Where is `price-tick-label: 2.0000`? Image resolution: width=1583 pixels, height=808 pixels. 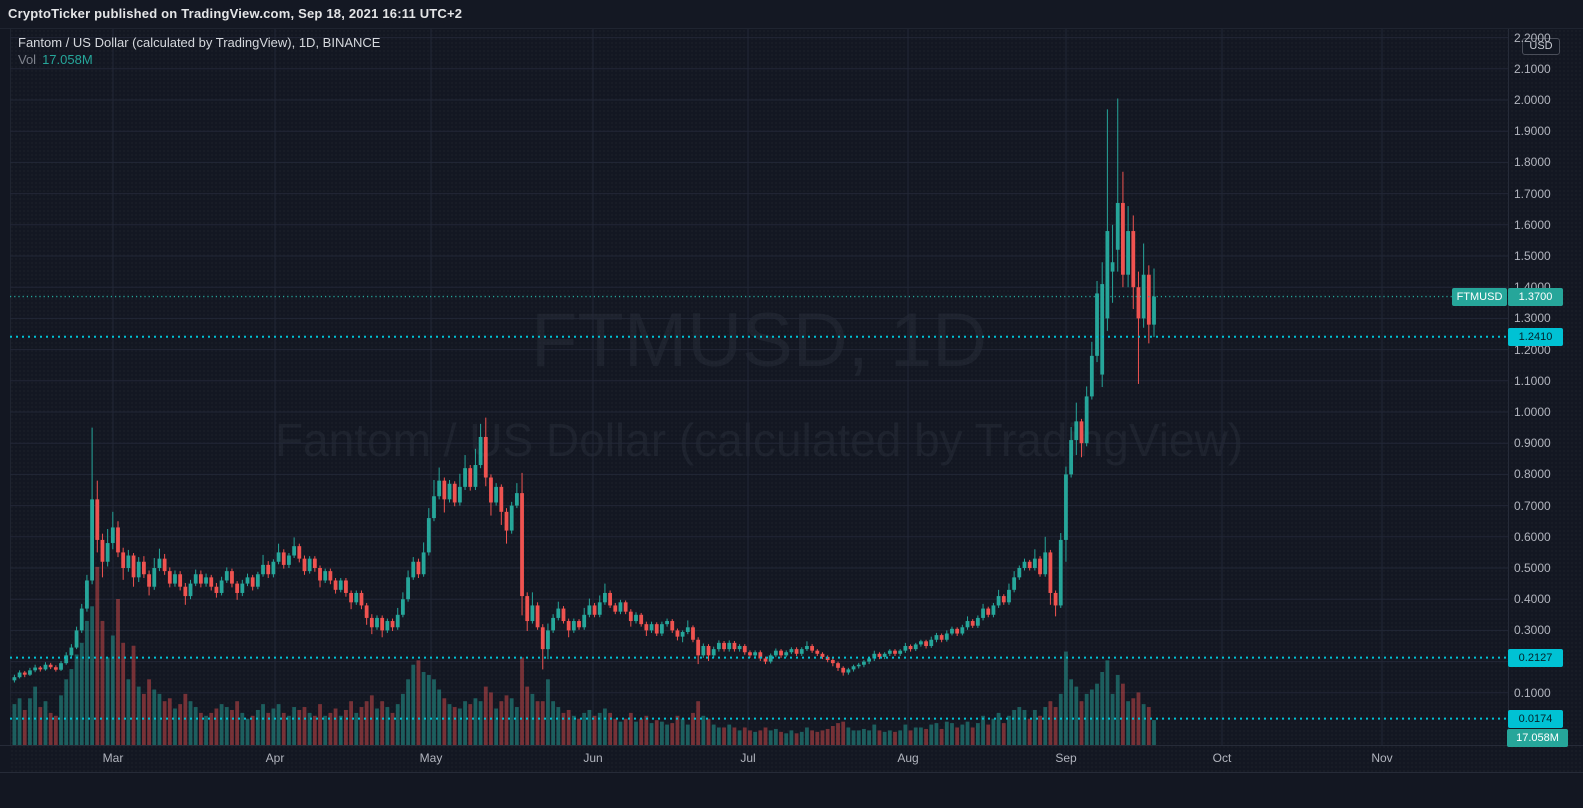 price-tick-label: 2.0000 is located at coordinates (1532, 100).